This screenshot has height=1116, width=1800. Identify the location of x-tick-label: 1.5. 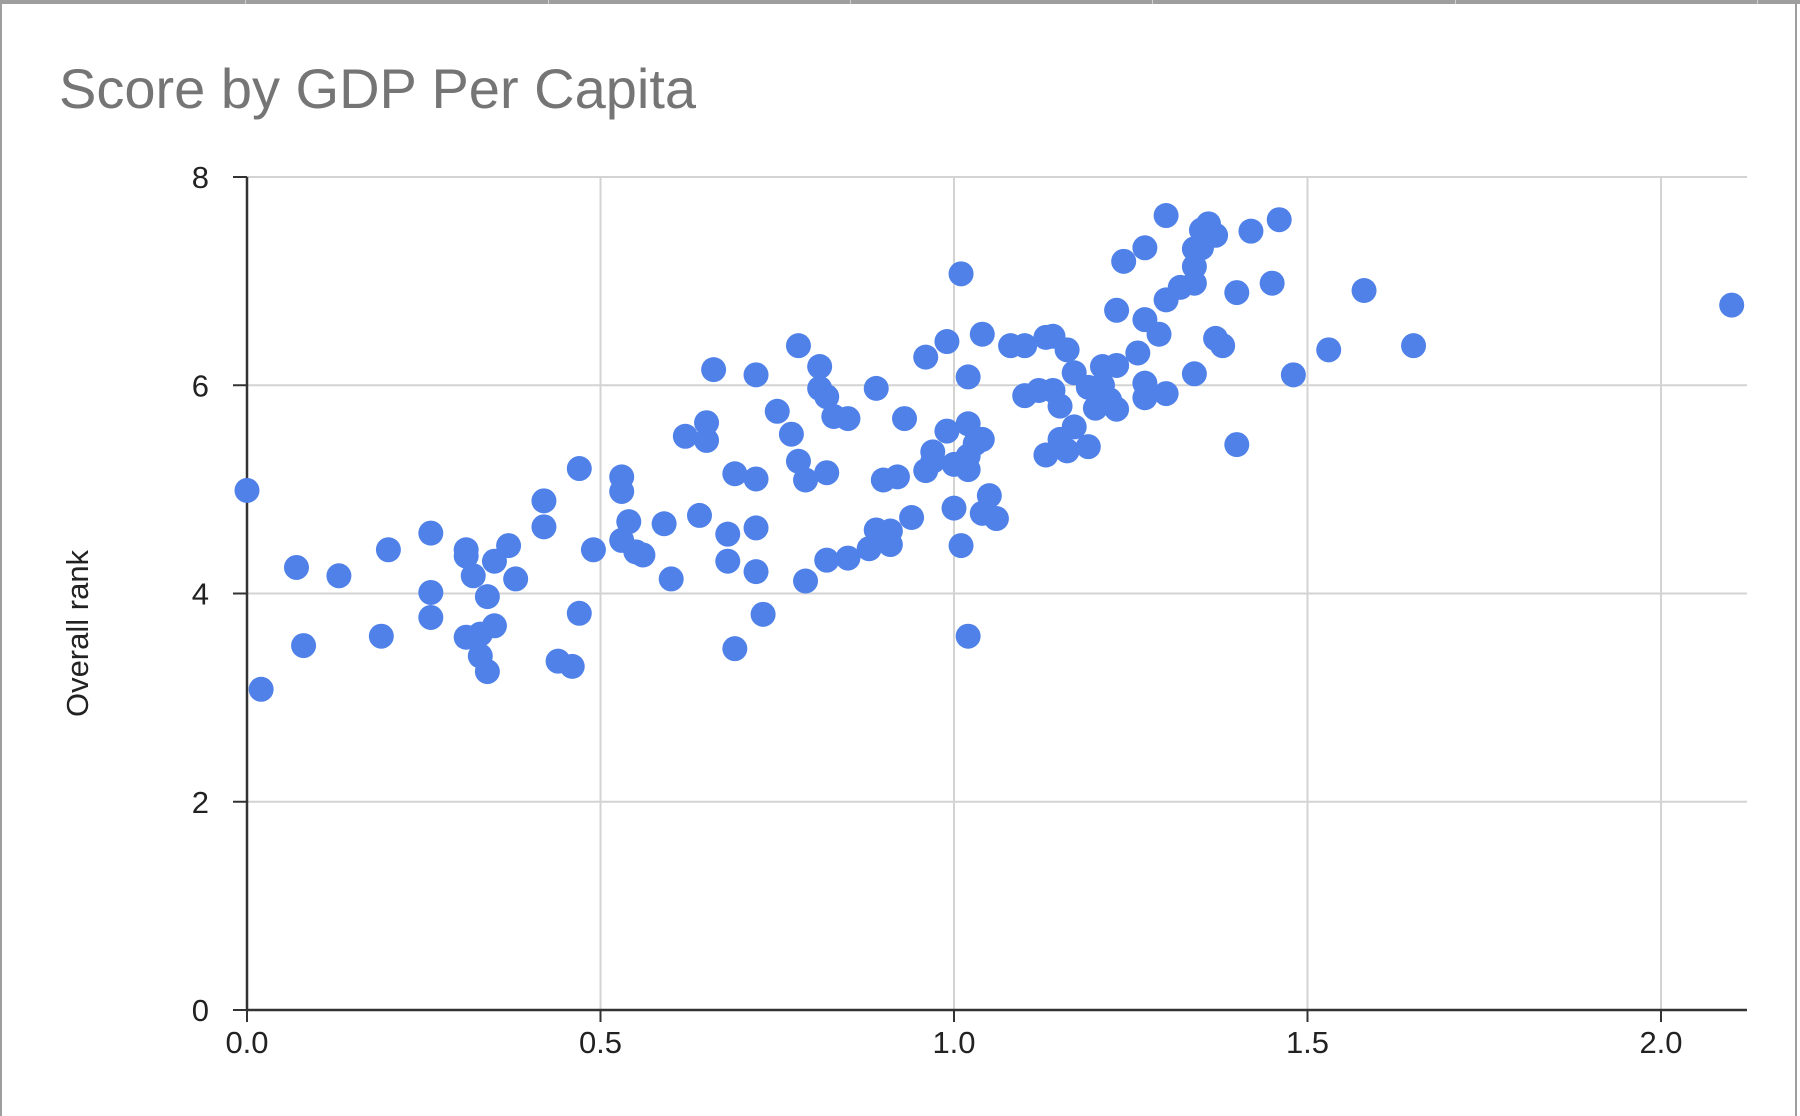
(1307, 1042).